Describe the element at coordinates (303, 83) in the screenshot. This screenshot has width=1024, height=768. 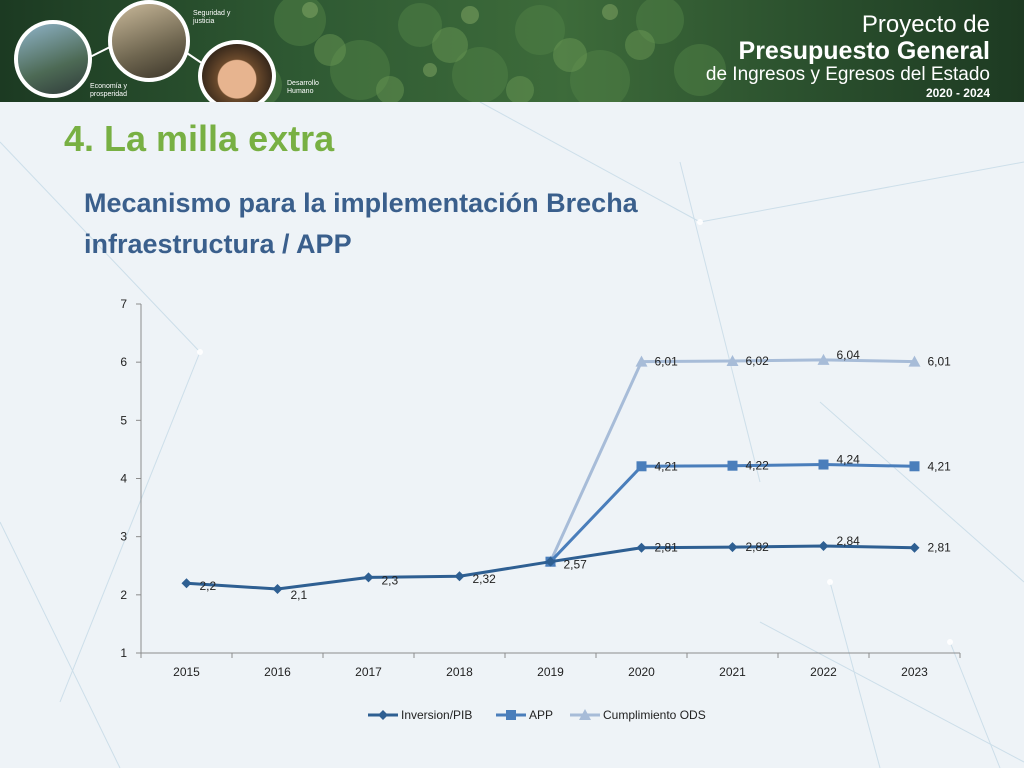
I see `label-desarrollo-line1: Desarrollo` at that location.